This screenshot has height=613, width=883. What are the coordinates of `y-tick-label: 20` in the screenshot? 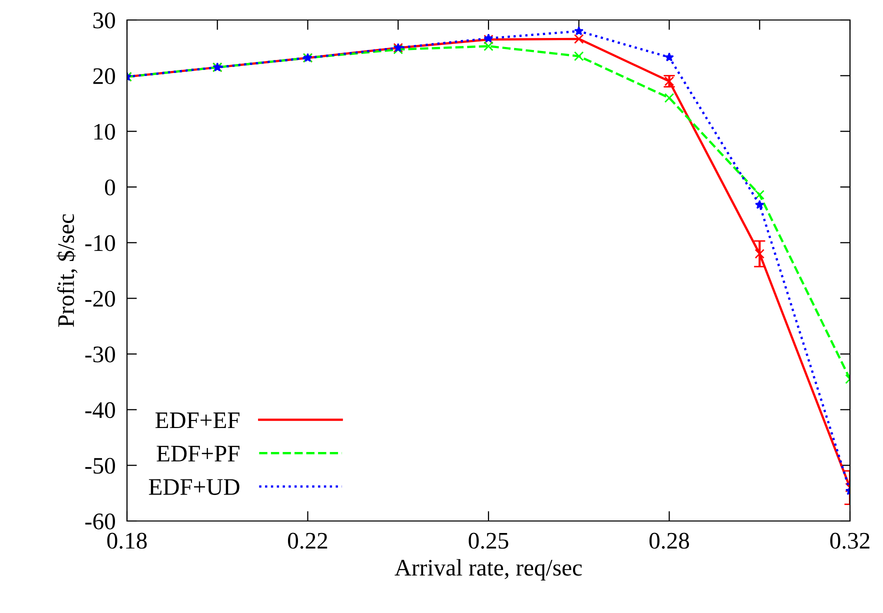 It's located at (104, 76).